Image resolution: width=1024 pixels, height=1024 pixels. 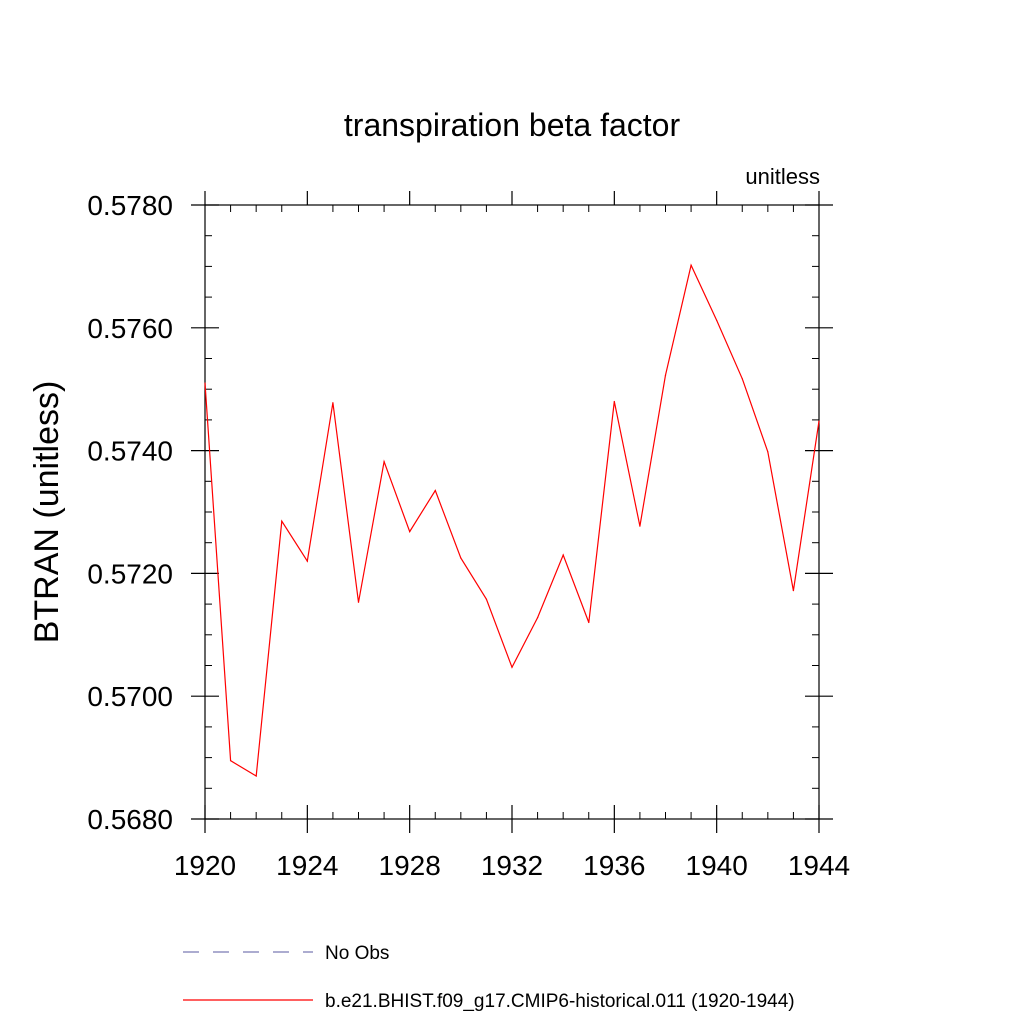 What do you see at coordinates (512, 865) in the screenshot?
I see `x-tick-label: 1932` at bounding box center [512, 865].